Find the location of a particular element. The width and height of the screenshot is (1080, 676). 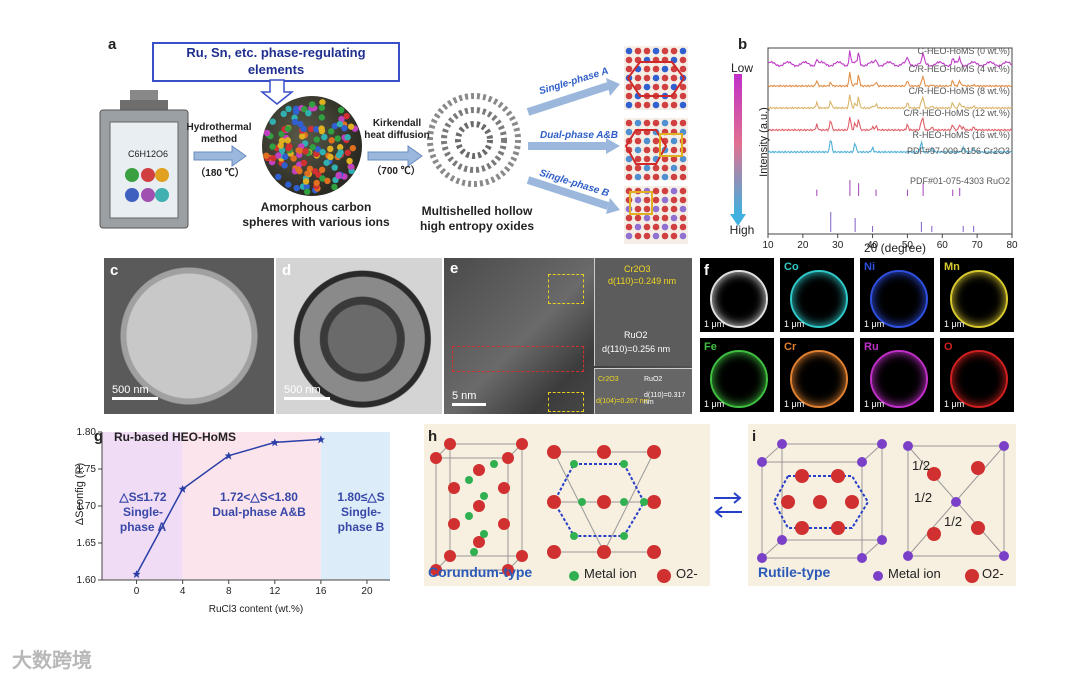

eds-map-element: Fe is located at coordinates (710, 347).